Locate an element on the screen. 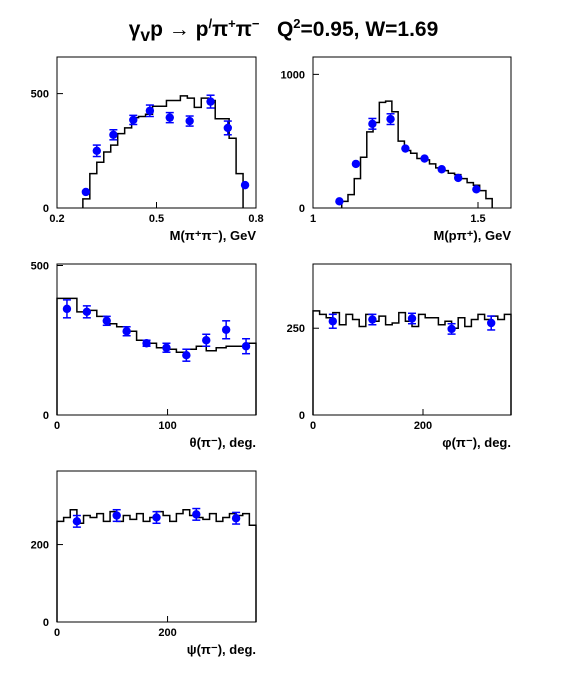  chart-theta: 0 100 0 500 θ(π⁻), deg. is located at coordinates (144, 355).